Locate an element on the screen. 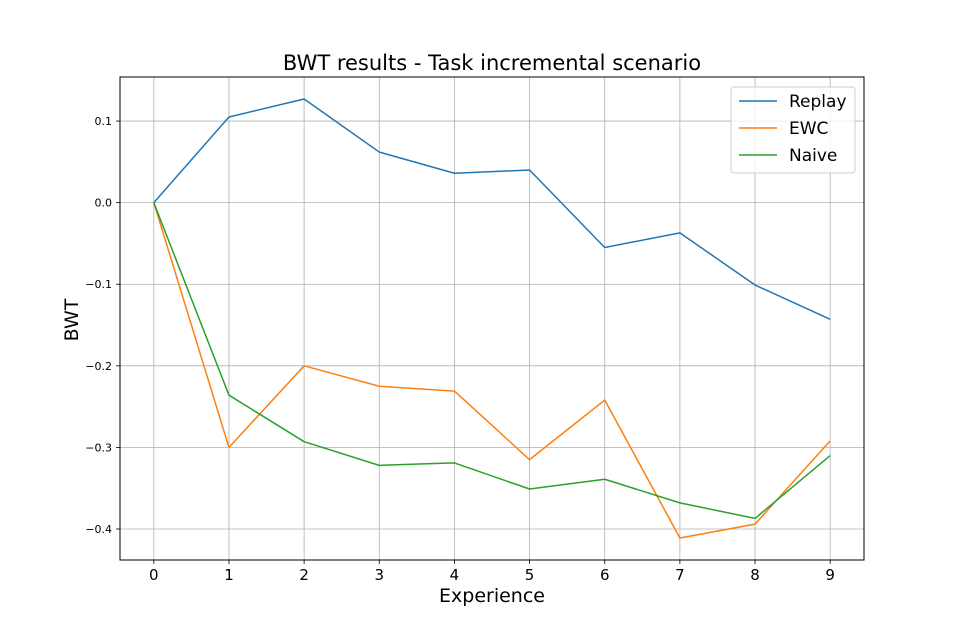 Image resolution: width=960 pixels, height=640 pixels. y-tick-label: 0.0 is located at coordinates (104, 203).